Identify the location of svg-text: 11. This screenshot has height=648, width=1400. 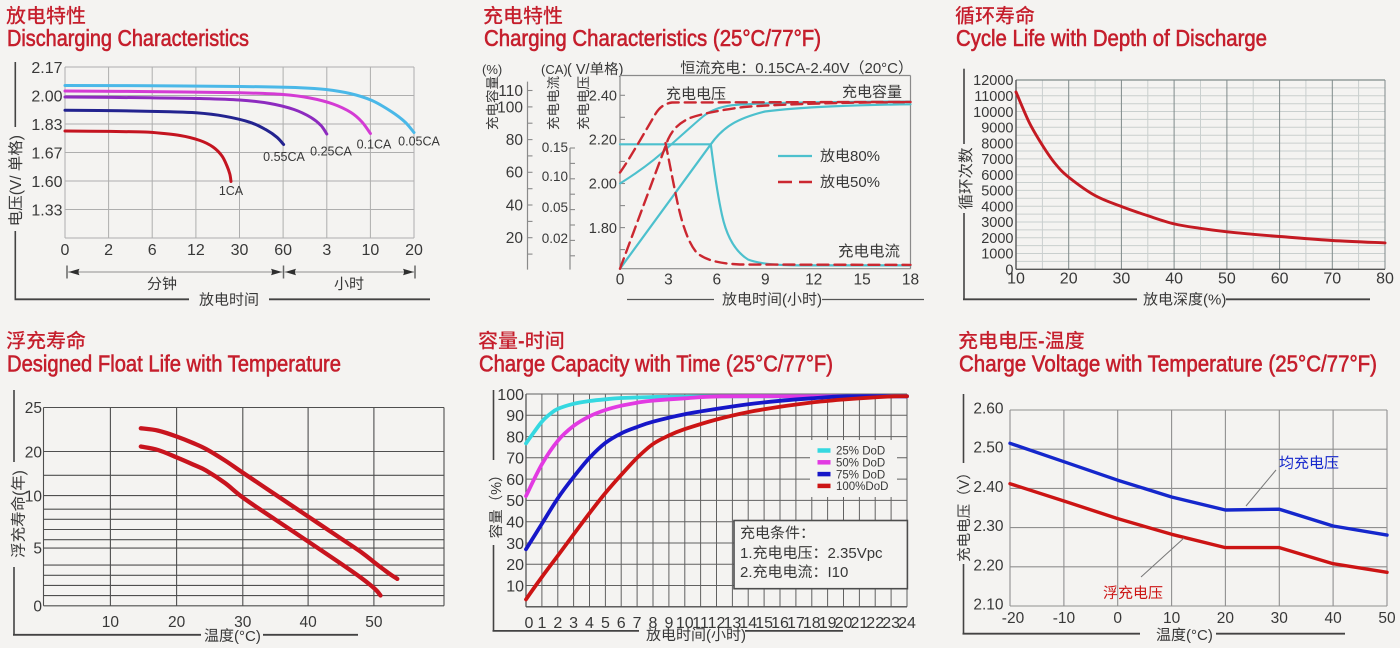
(700, 623).